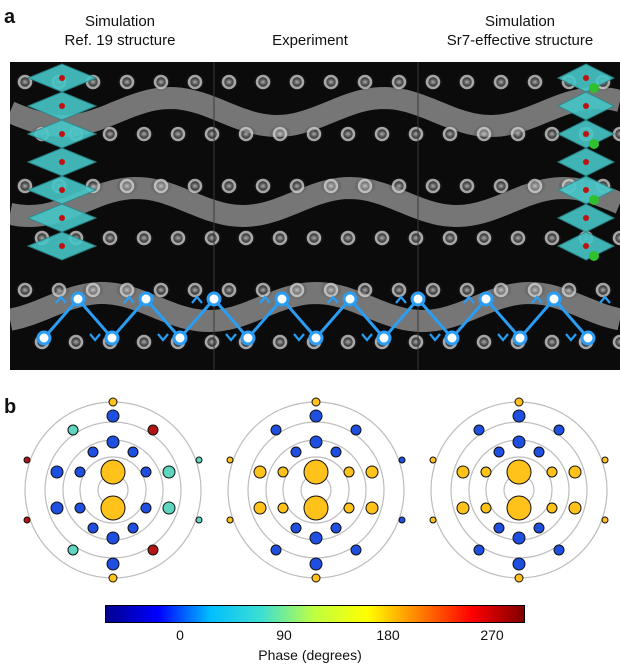 The image size is (620, 669). I want to click on colorbar-label: Phase (degrees), so click(310, 655).